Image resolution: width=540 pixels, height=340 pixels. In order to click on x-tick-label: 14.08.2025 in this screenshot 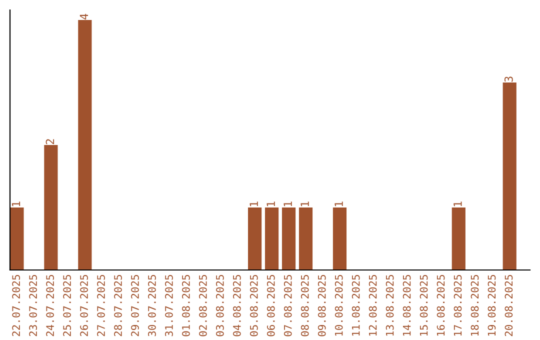, I will do `click(406, 305)`.